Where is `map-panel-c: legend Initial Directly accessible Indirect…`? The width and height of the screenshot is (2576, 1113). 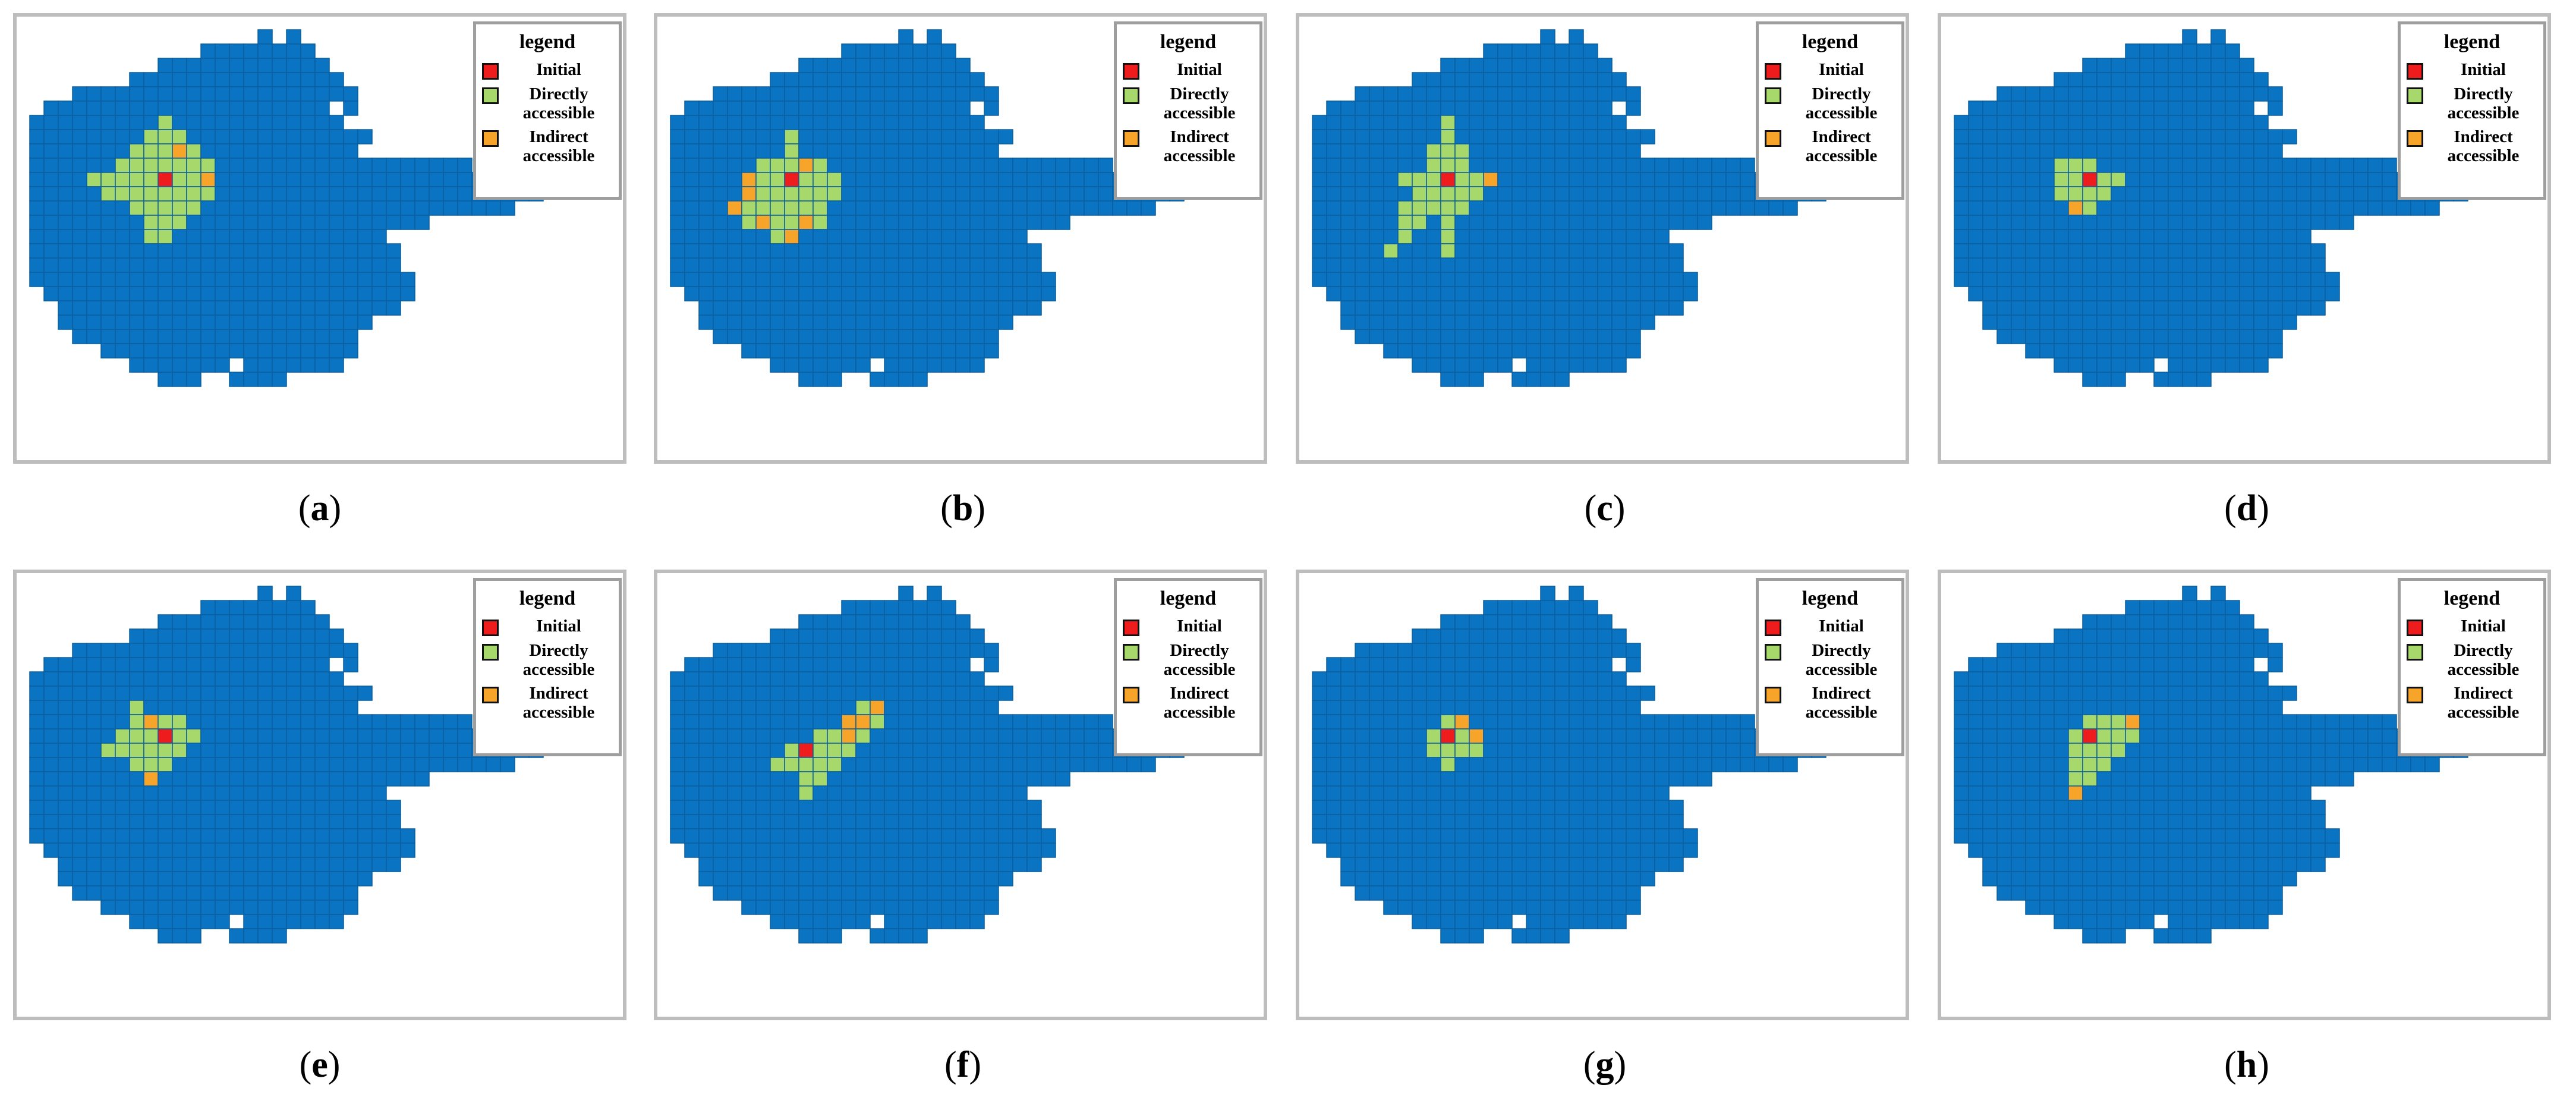 map-panel-c: legend Initial Directly accessible Indirect… is located at coordinates (1603, 238).